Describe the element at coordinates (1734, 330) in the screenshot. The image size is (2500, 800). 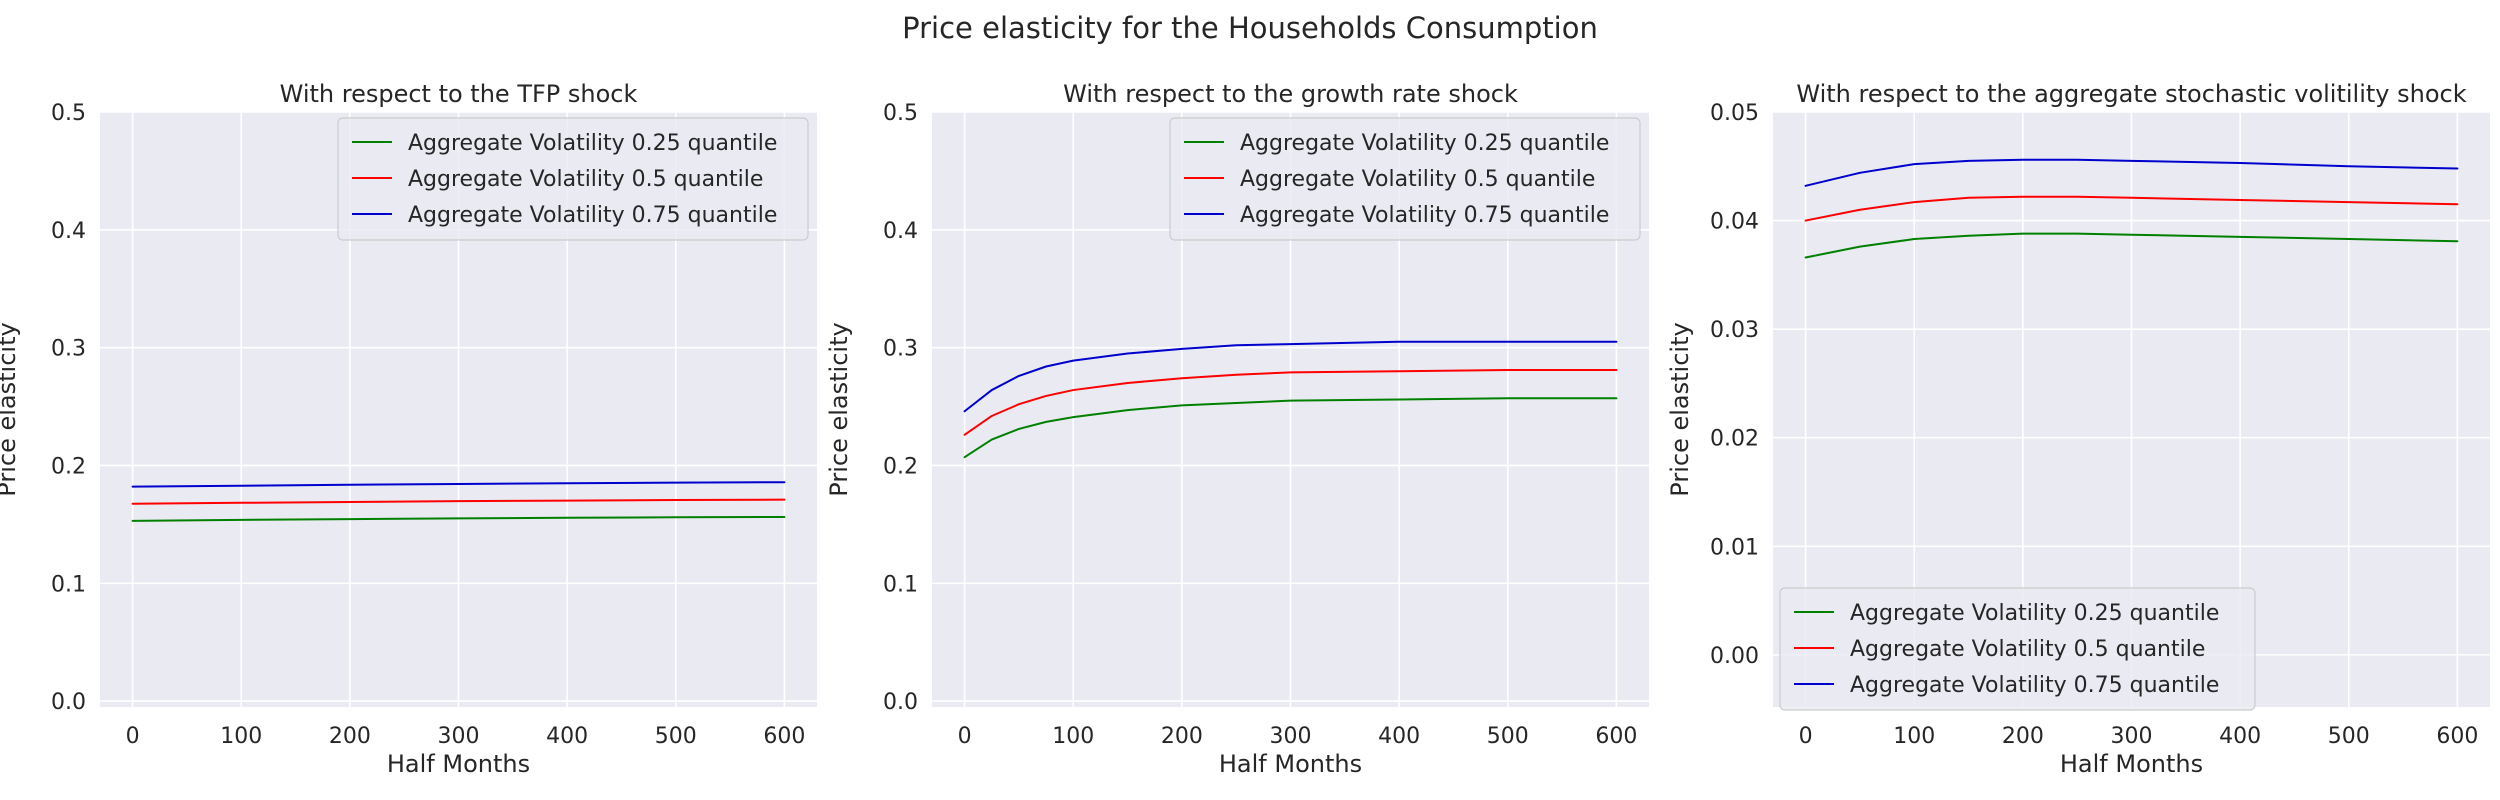
I see `y-tick-label: 0.03` at that location.